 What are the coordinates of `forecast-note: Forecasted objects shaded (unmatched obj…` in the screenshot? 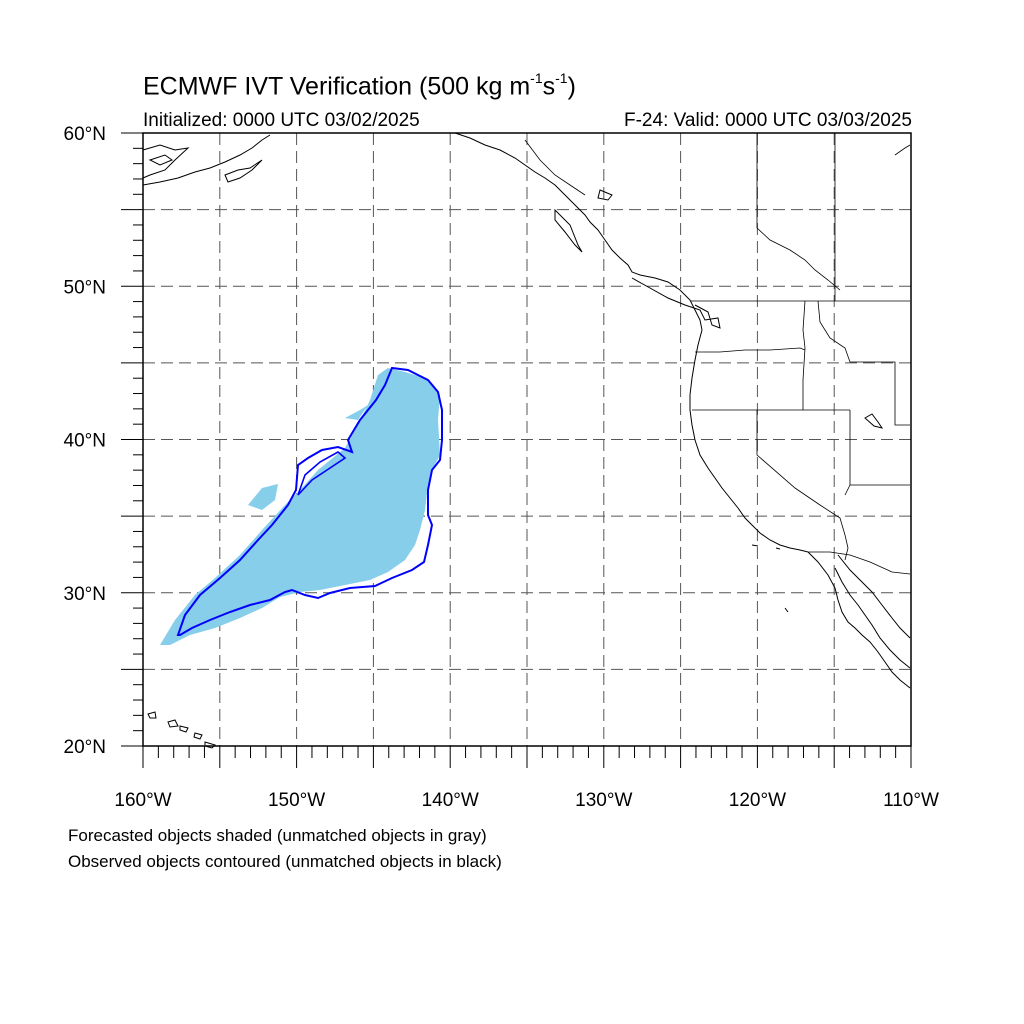 It's located at (277, 835).